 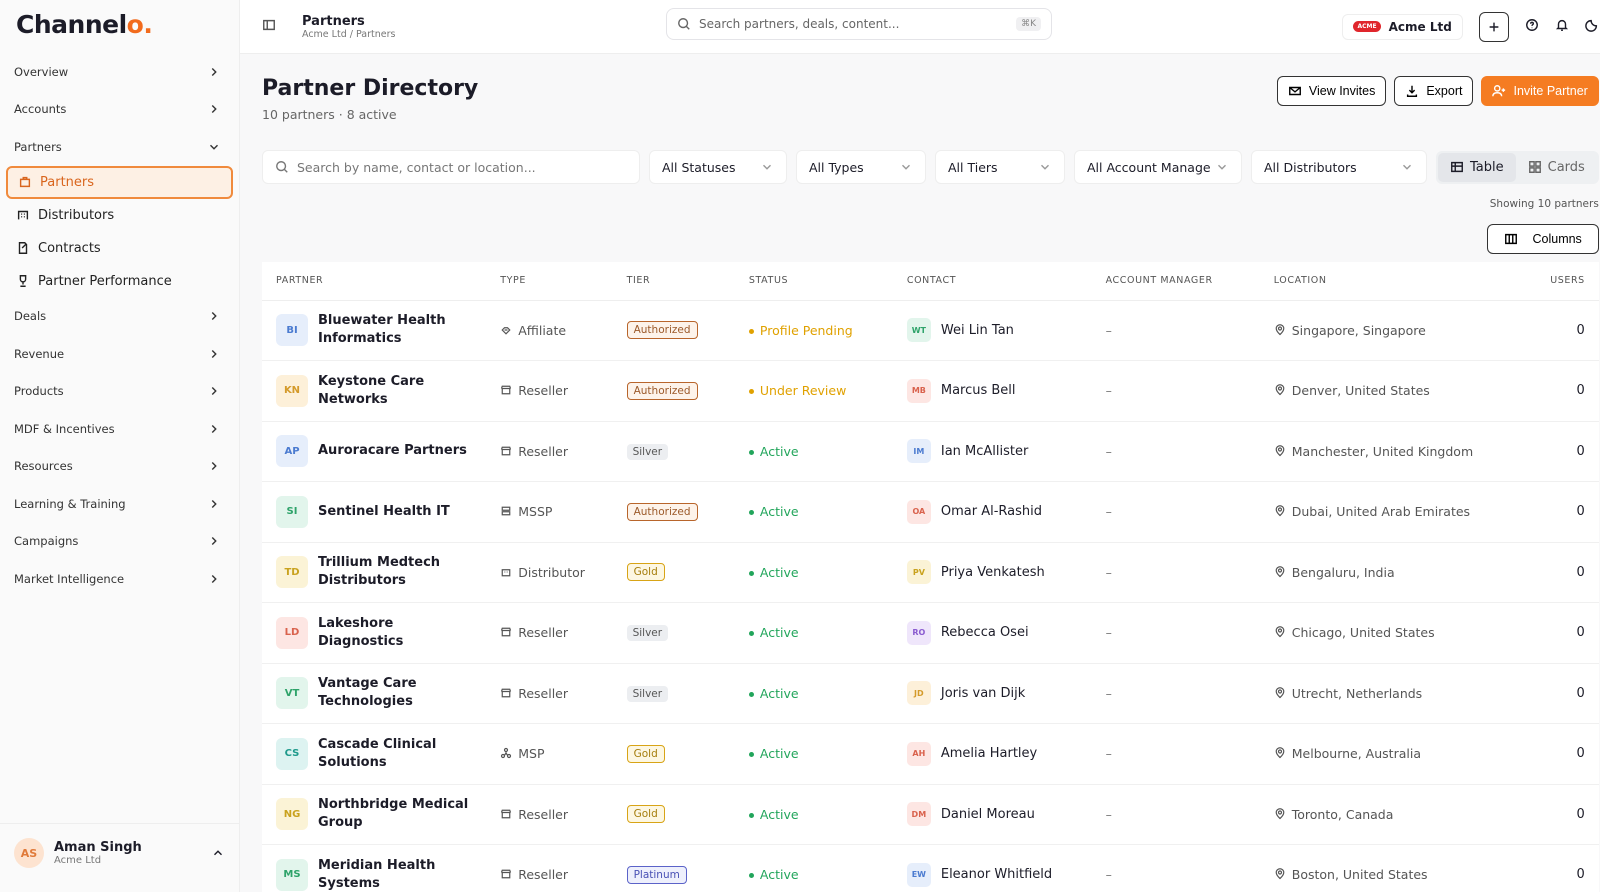 I want to click on contact: RO Rebecca Osei, so click(x=992, y=632).